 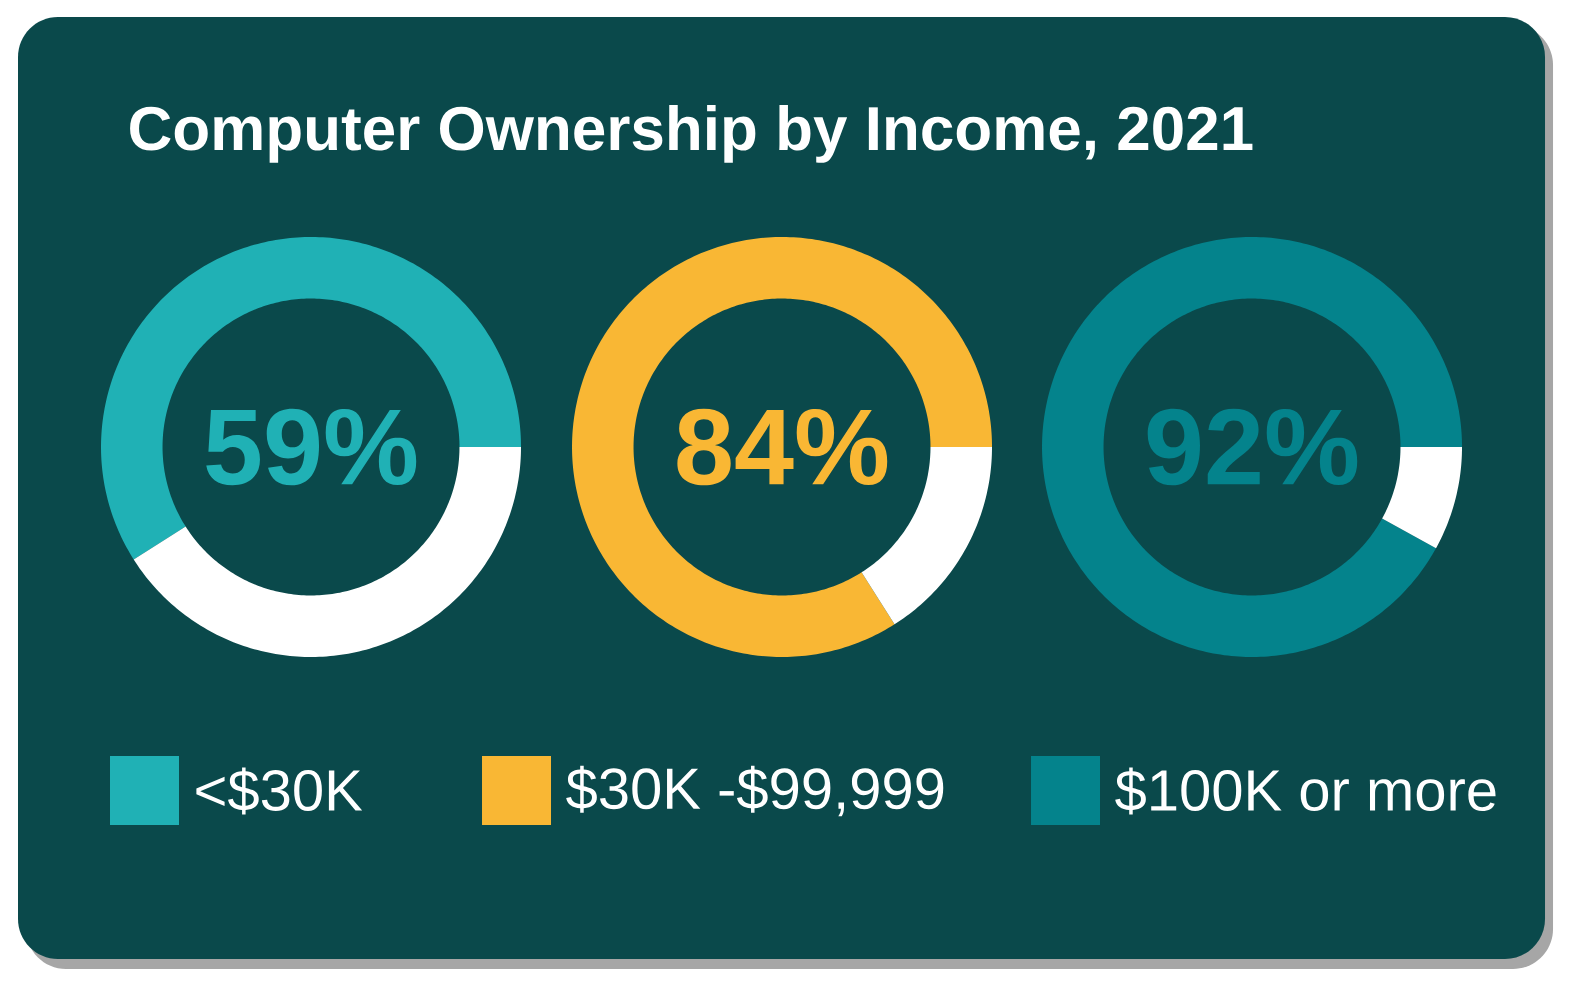 What do you see at coordinates (755, 791) in the screenshot?
I see `legend-label: $30K -$99,999` at bounding box center [755, 791].